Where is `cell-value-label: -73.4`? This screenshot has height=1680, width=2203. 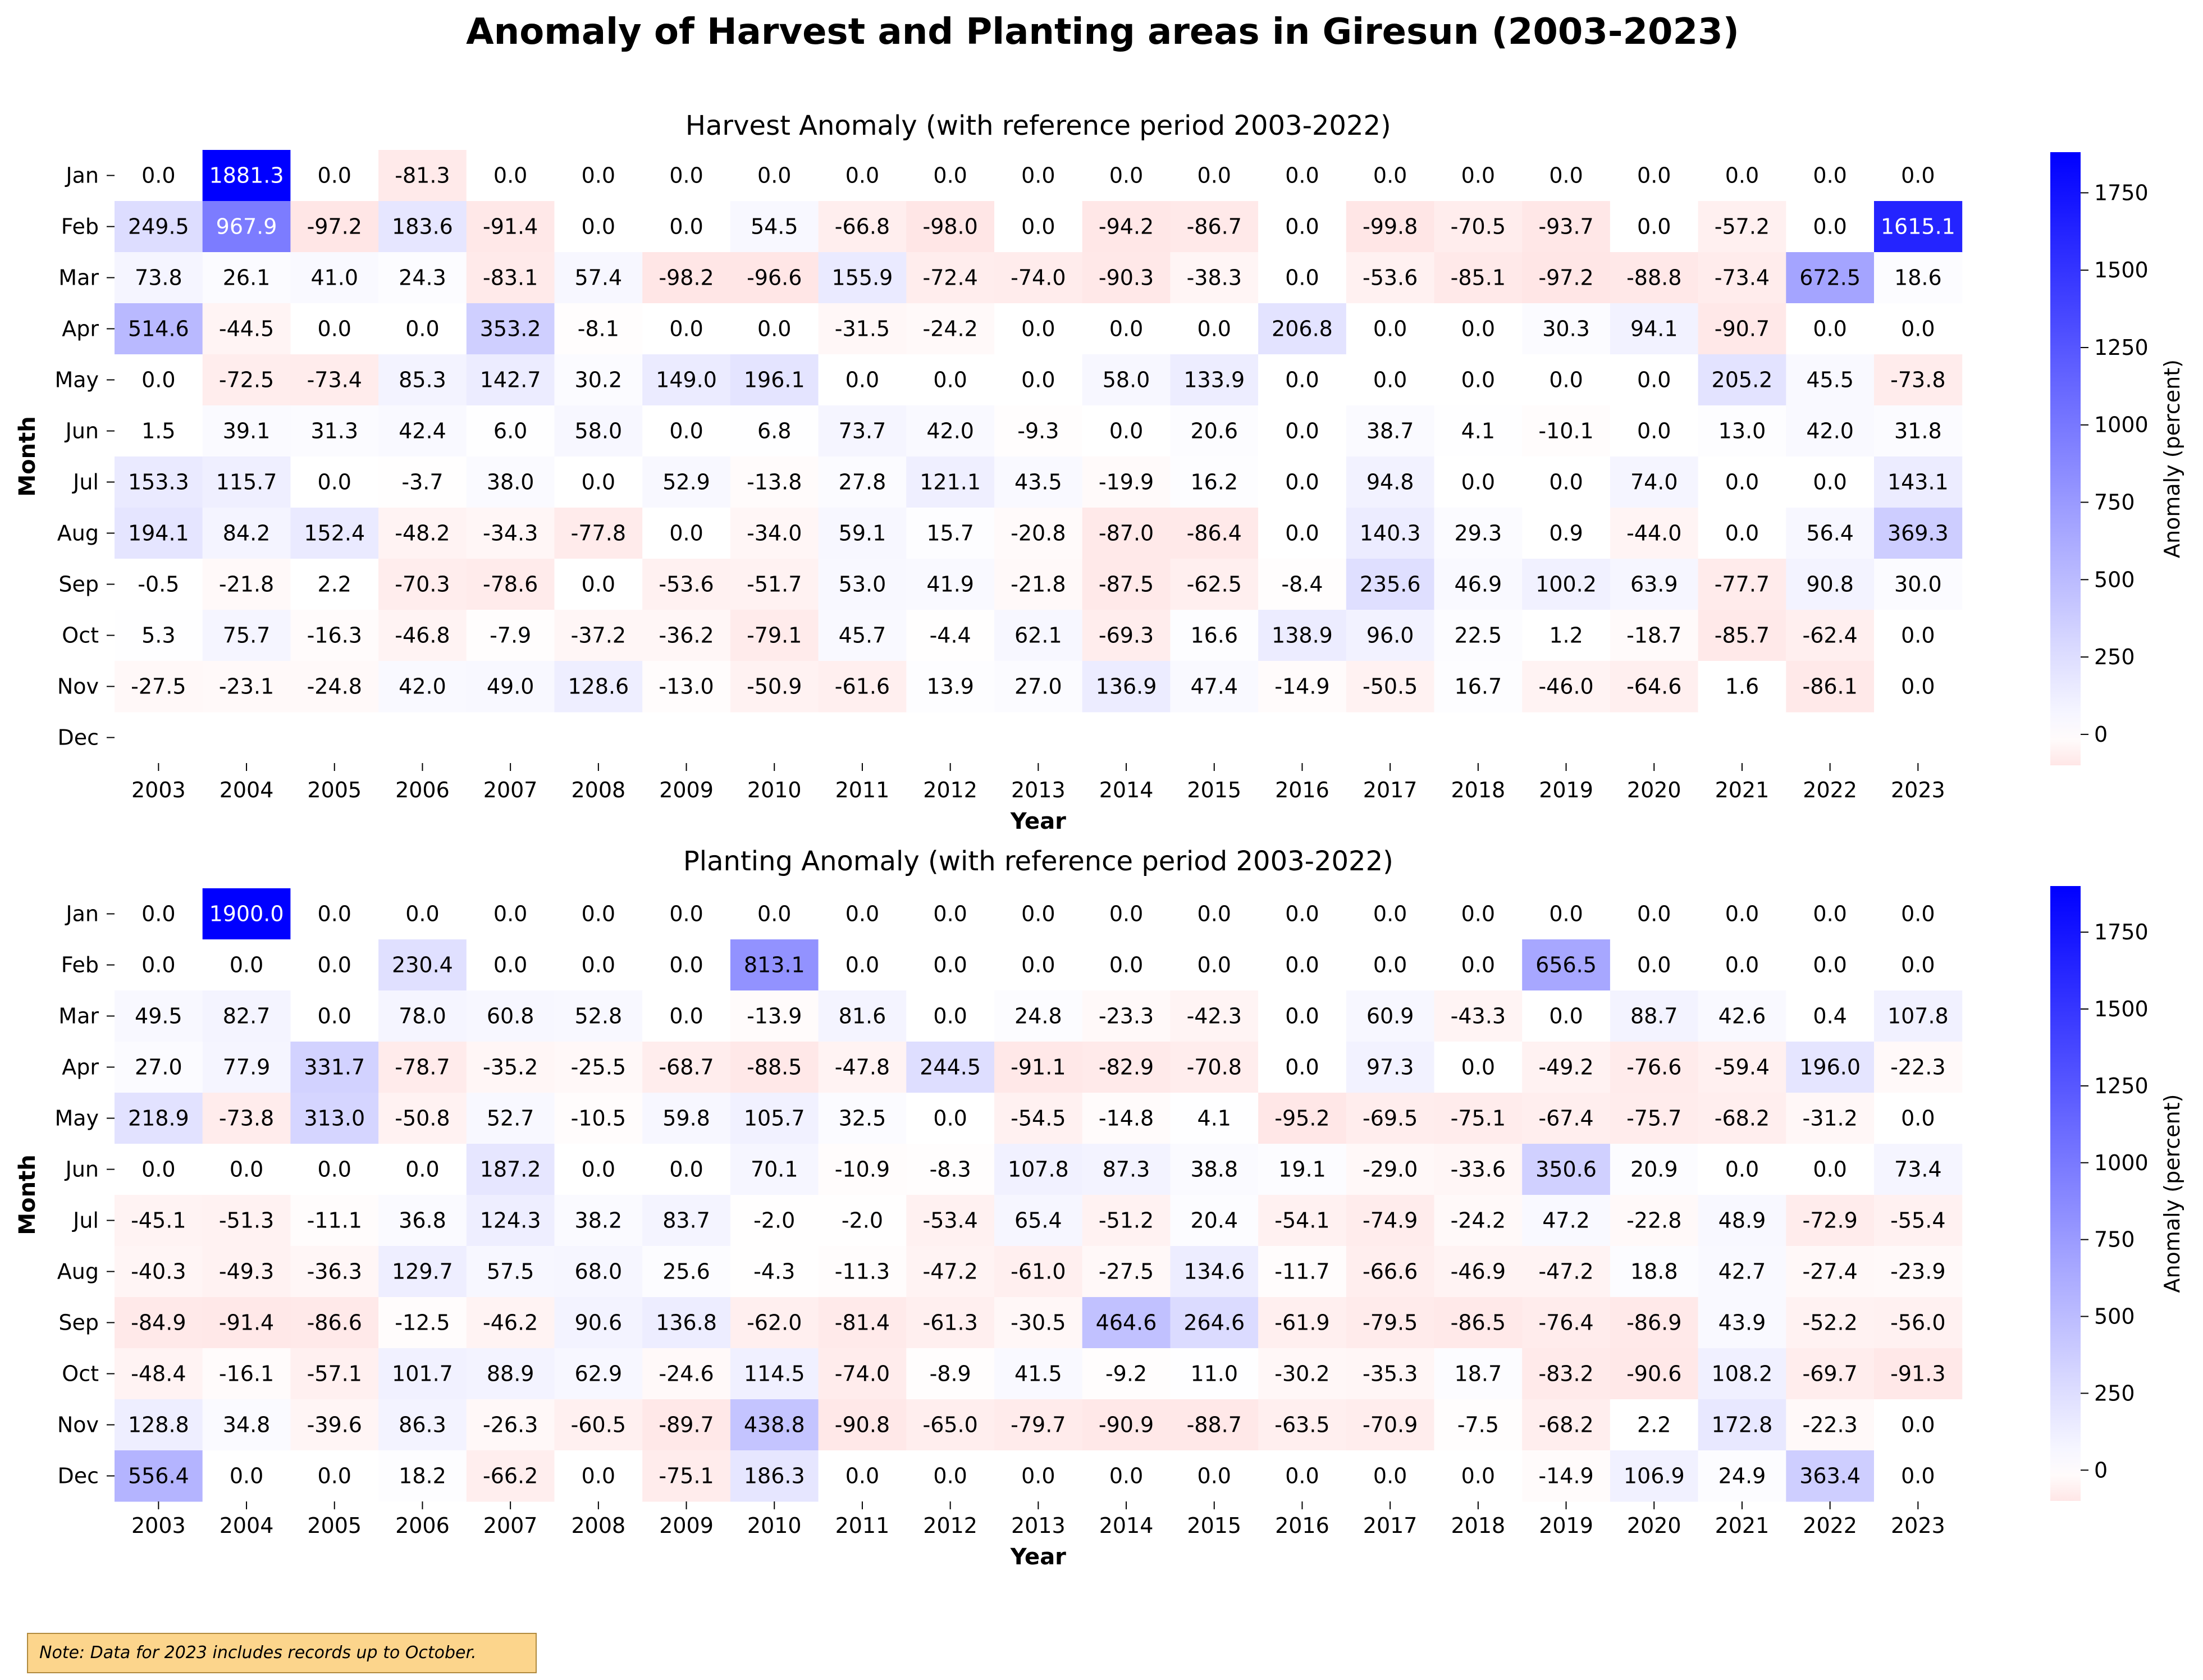
cell-value-label: -73.4 is located at coordinates (334, 380).